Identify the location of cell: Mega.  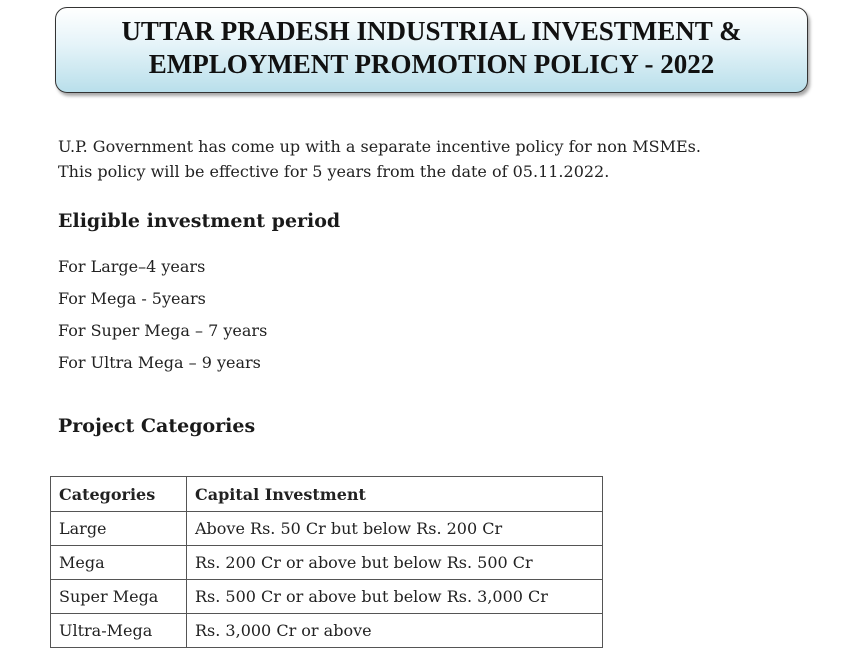
(118, 562).